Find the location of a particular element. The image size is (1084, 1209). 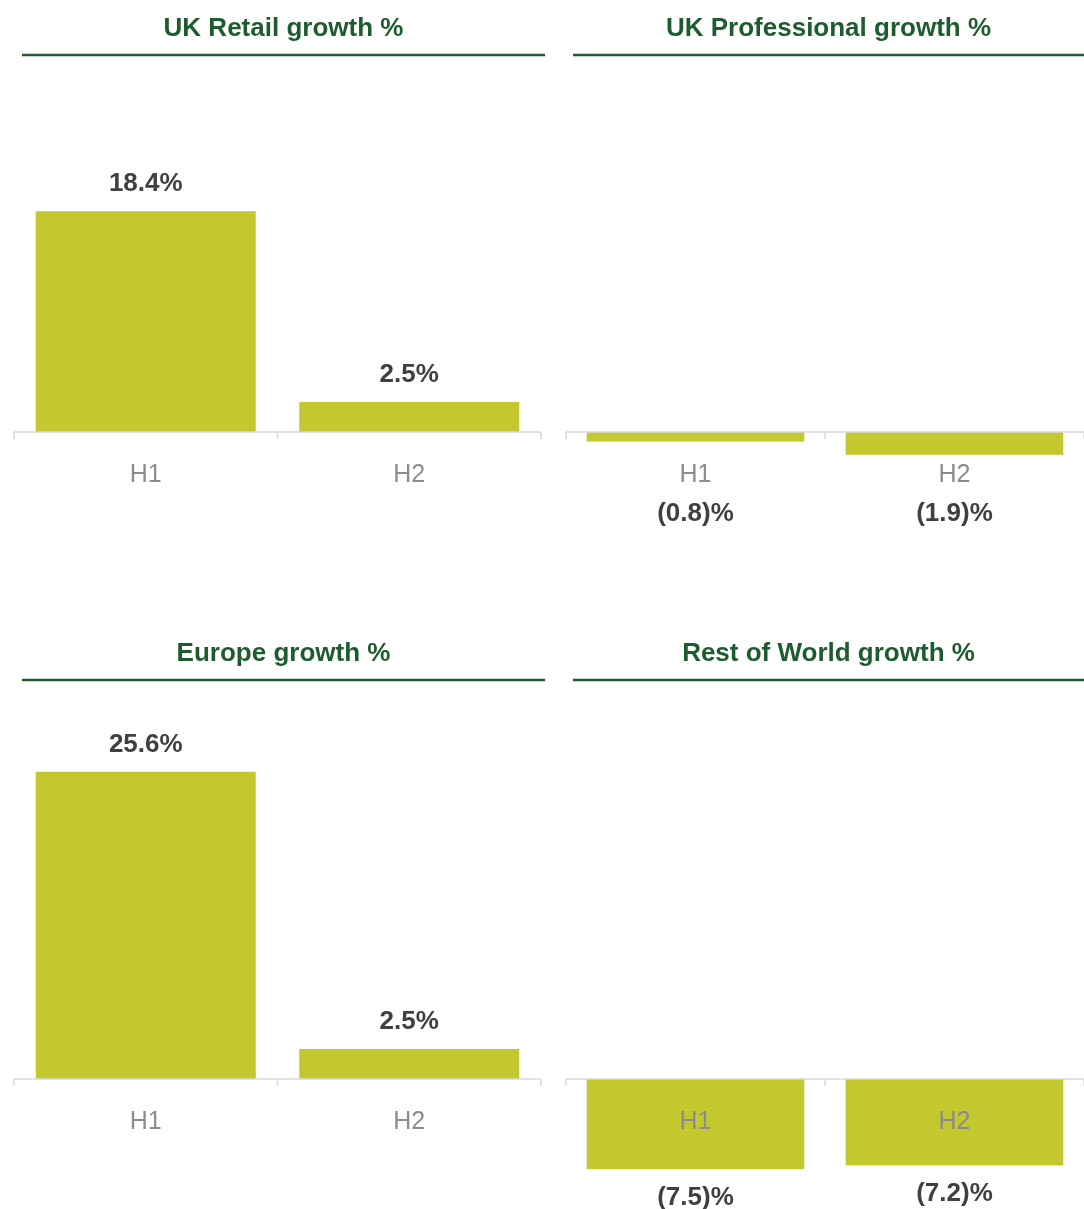

chart-title: Rest of World growth % is located at coordinates (828, 652).